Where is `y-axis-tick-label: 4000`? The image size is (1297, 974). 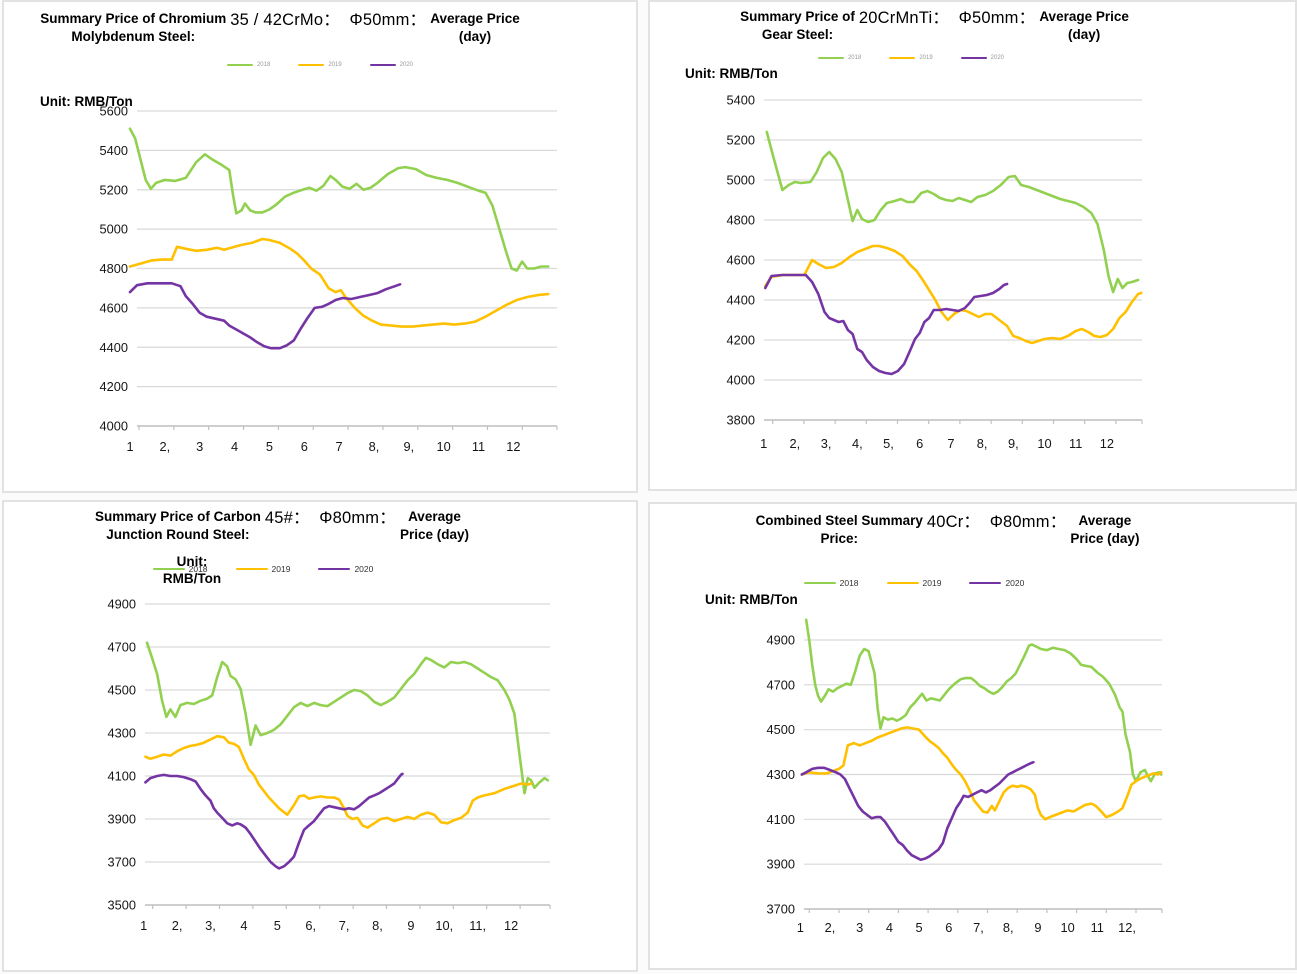 y-axis-tick-label: 4000 is located at coordinates (114, 426).